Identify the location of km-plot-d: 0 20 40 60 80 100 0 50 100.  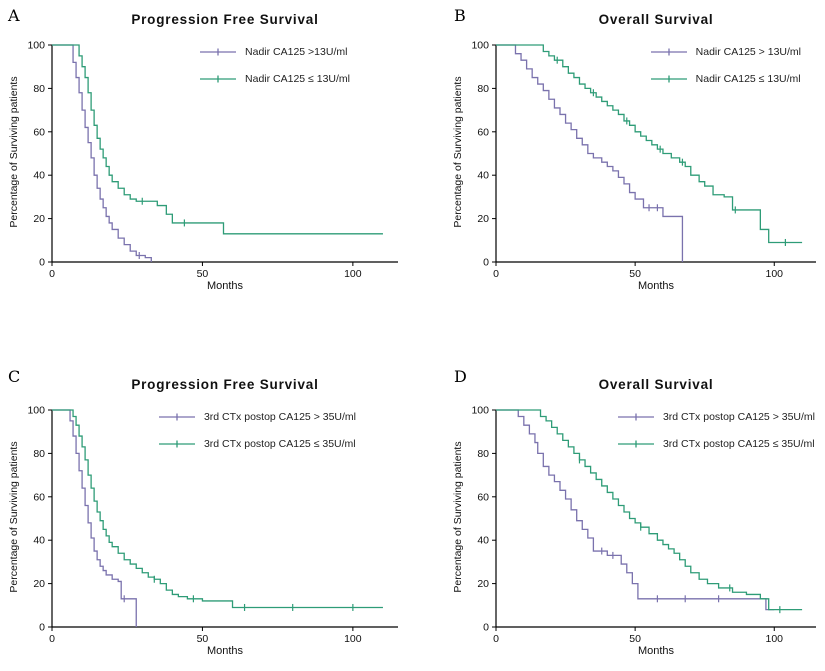
(643, 525).